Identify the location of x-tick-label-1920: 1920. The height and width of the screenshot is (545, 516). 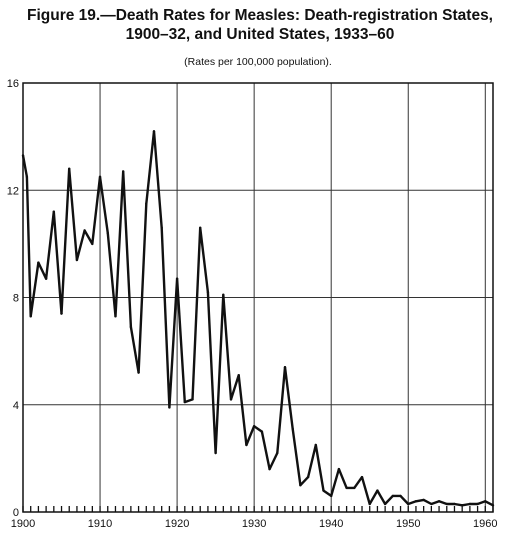
(177, 524).